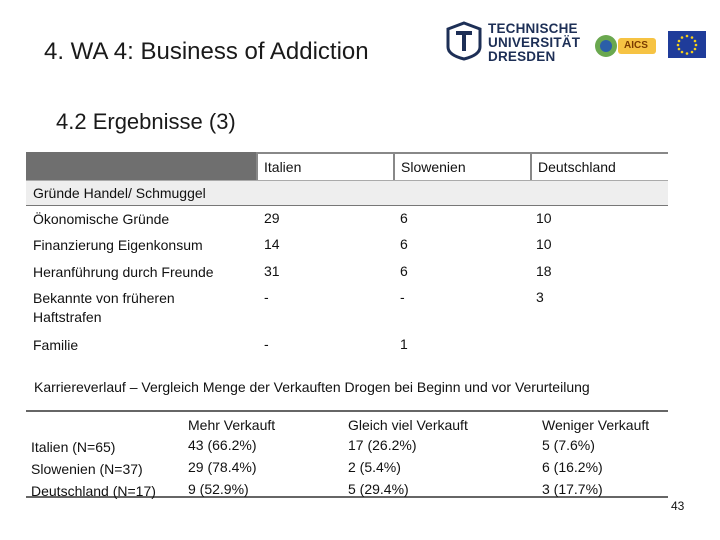 This screenshot has width=720, height=540. What do you see at coordinates (687, 44) in the screenshot?
I see `eu-flag-icon` at bounding box center [687, 44].